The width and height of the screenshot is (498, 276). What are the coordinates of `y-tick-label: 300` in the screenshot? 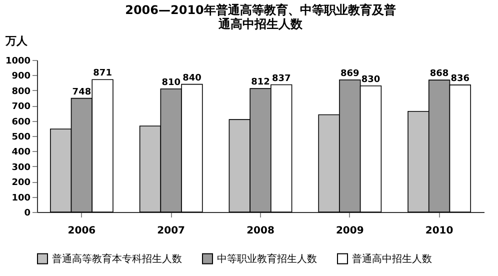 It's located at (21, 167).